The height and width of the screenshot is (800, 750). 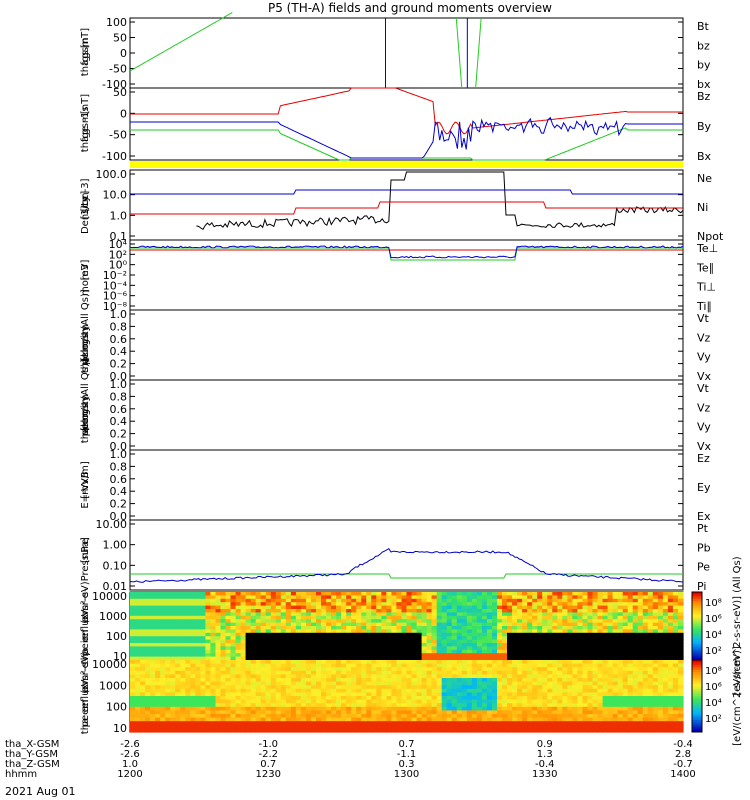 I want to click on ylabel-line: peir, so click(x=85, y=354).